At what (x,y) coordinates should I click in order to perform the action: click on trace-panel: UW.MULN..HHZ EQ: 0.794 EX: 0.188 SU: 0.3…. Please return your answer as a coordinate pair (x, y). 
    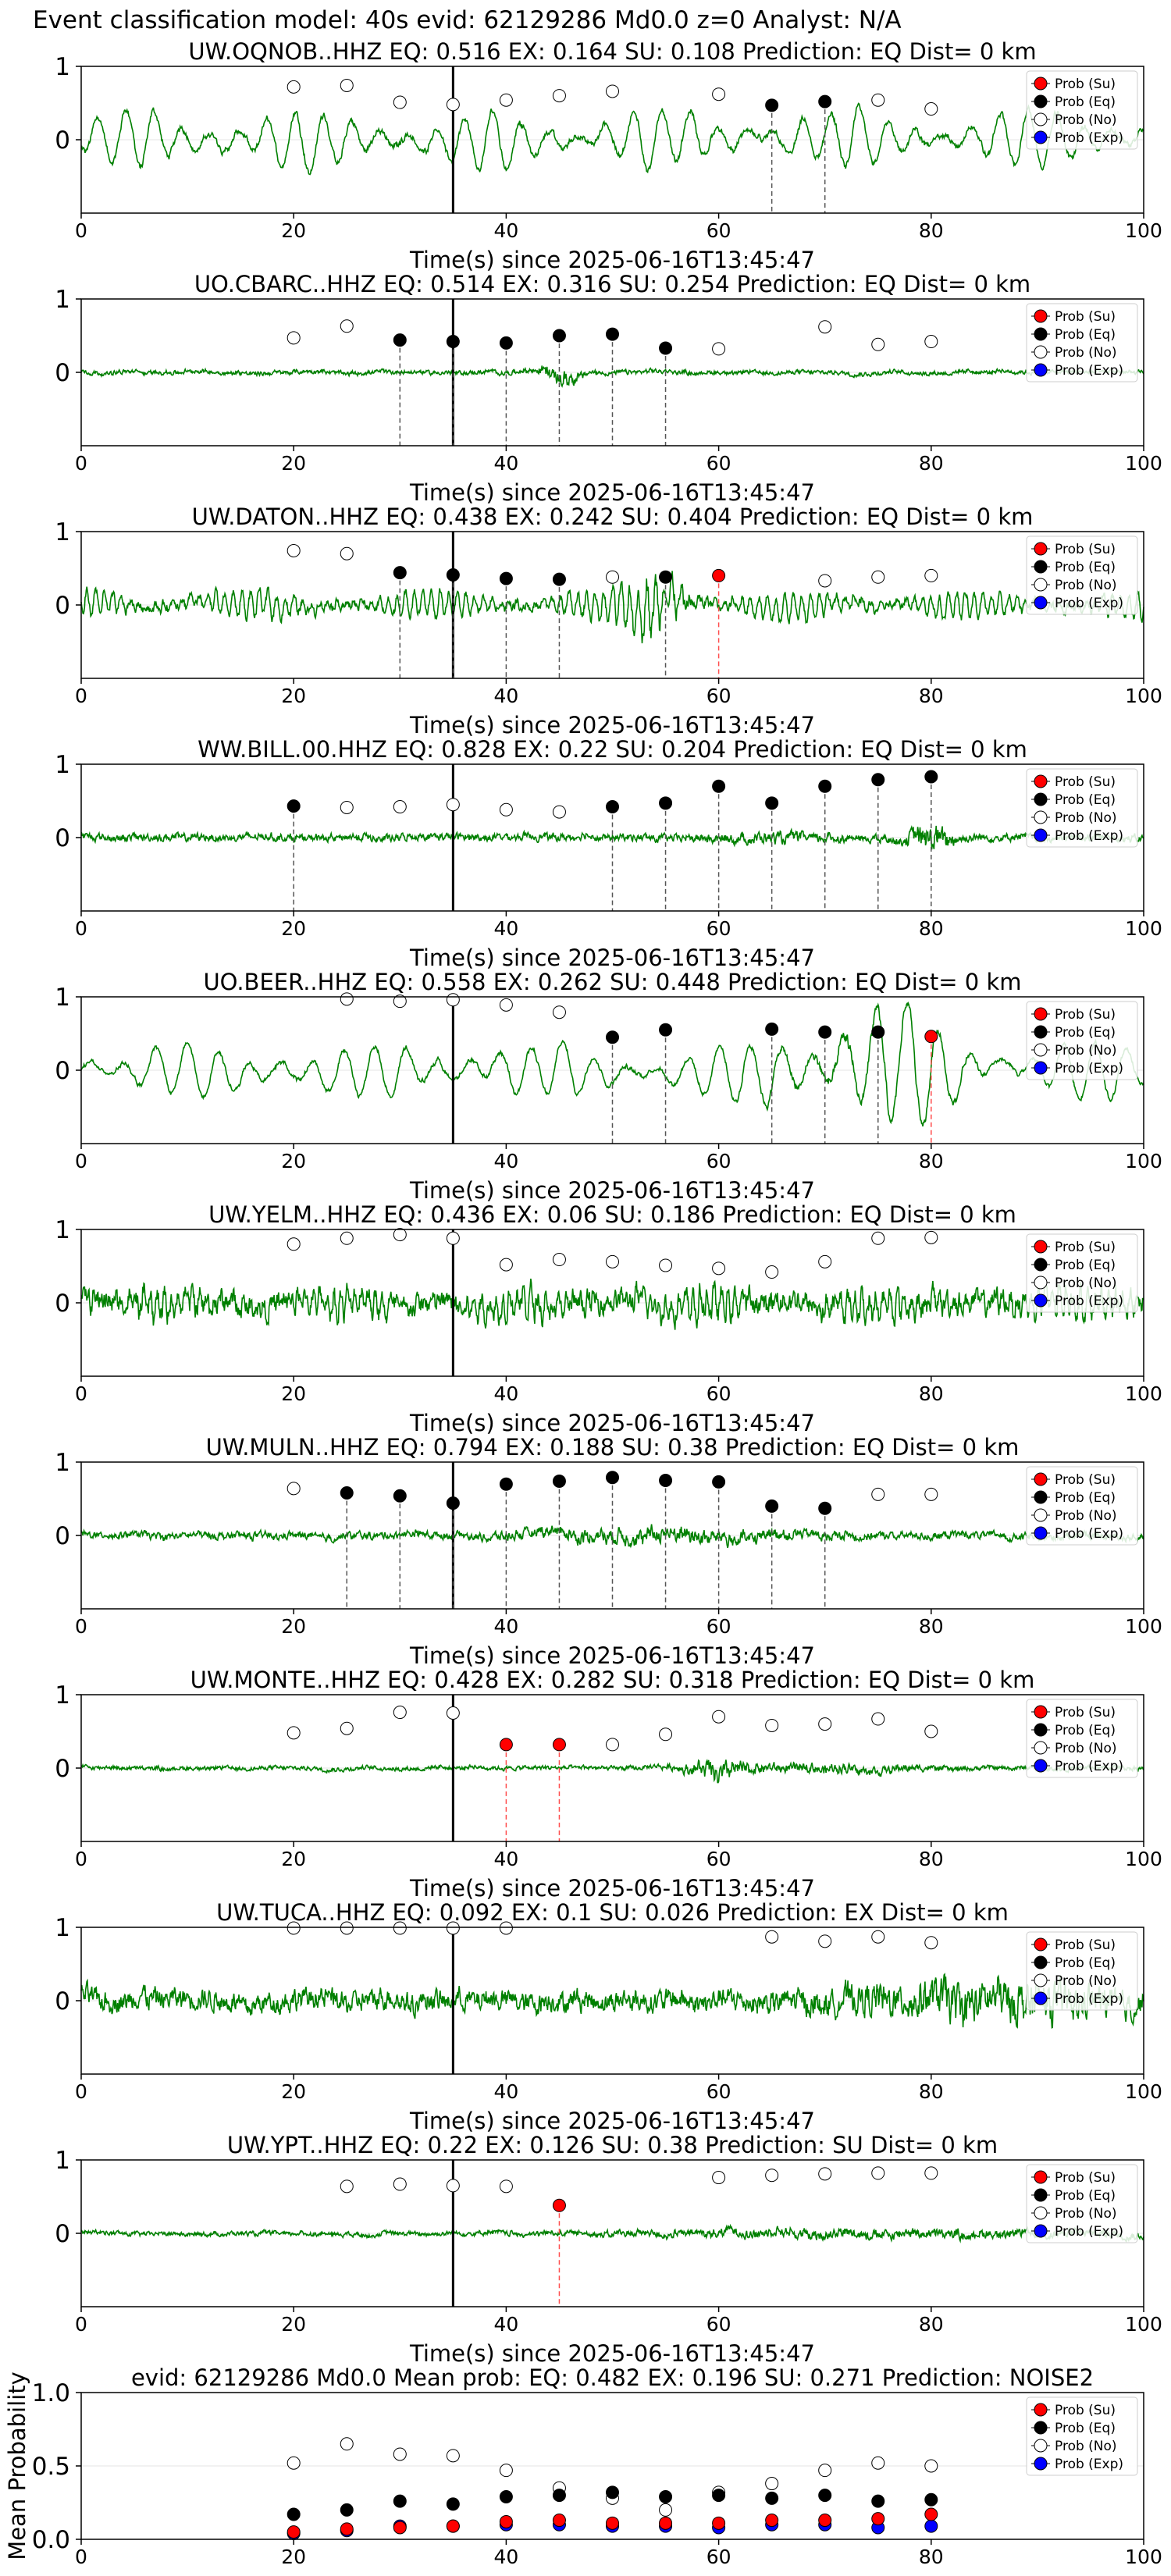
    Looking at the image, I should click on (608, 1551).